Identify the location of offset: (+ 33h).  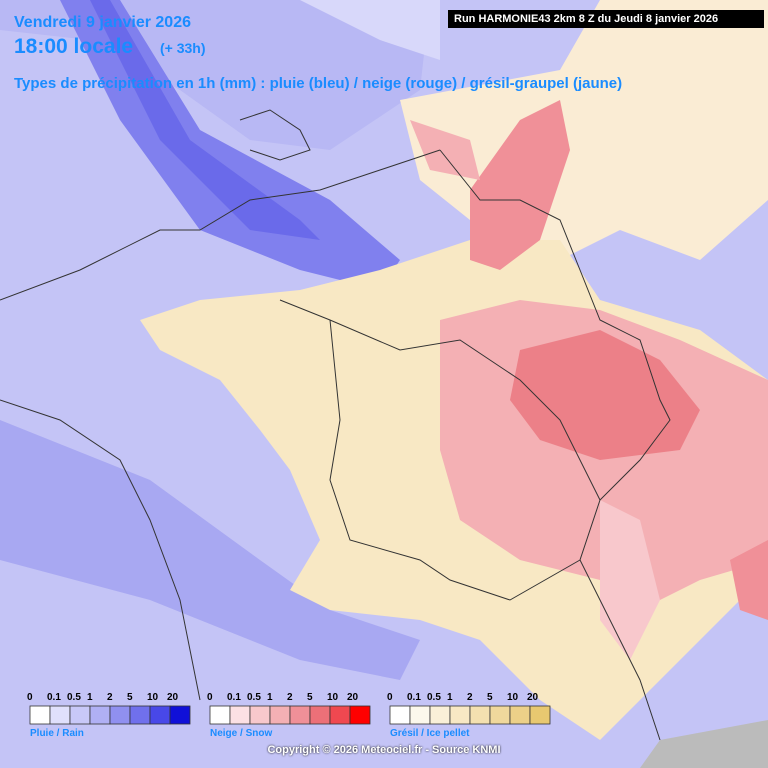
(183, 48).